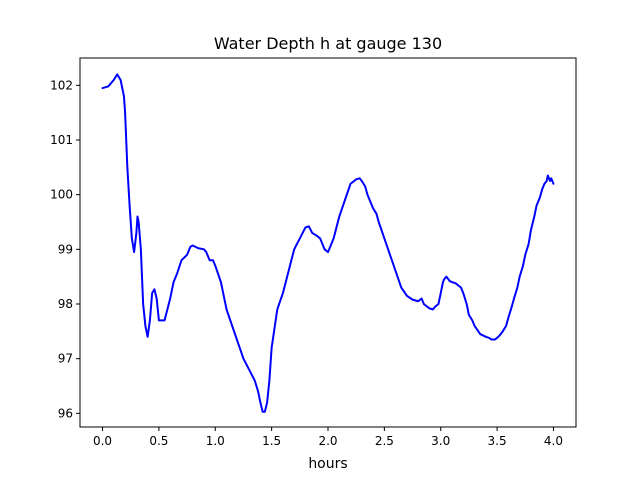  Describe the element at coordinates (327, 464) in the screenshot. I see `x-axis-label: hours` at that location.